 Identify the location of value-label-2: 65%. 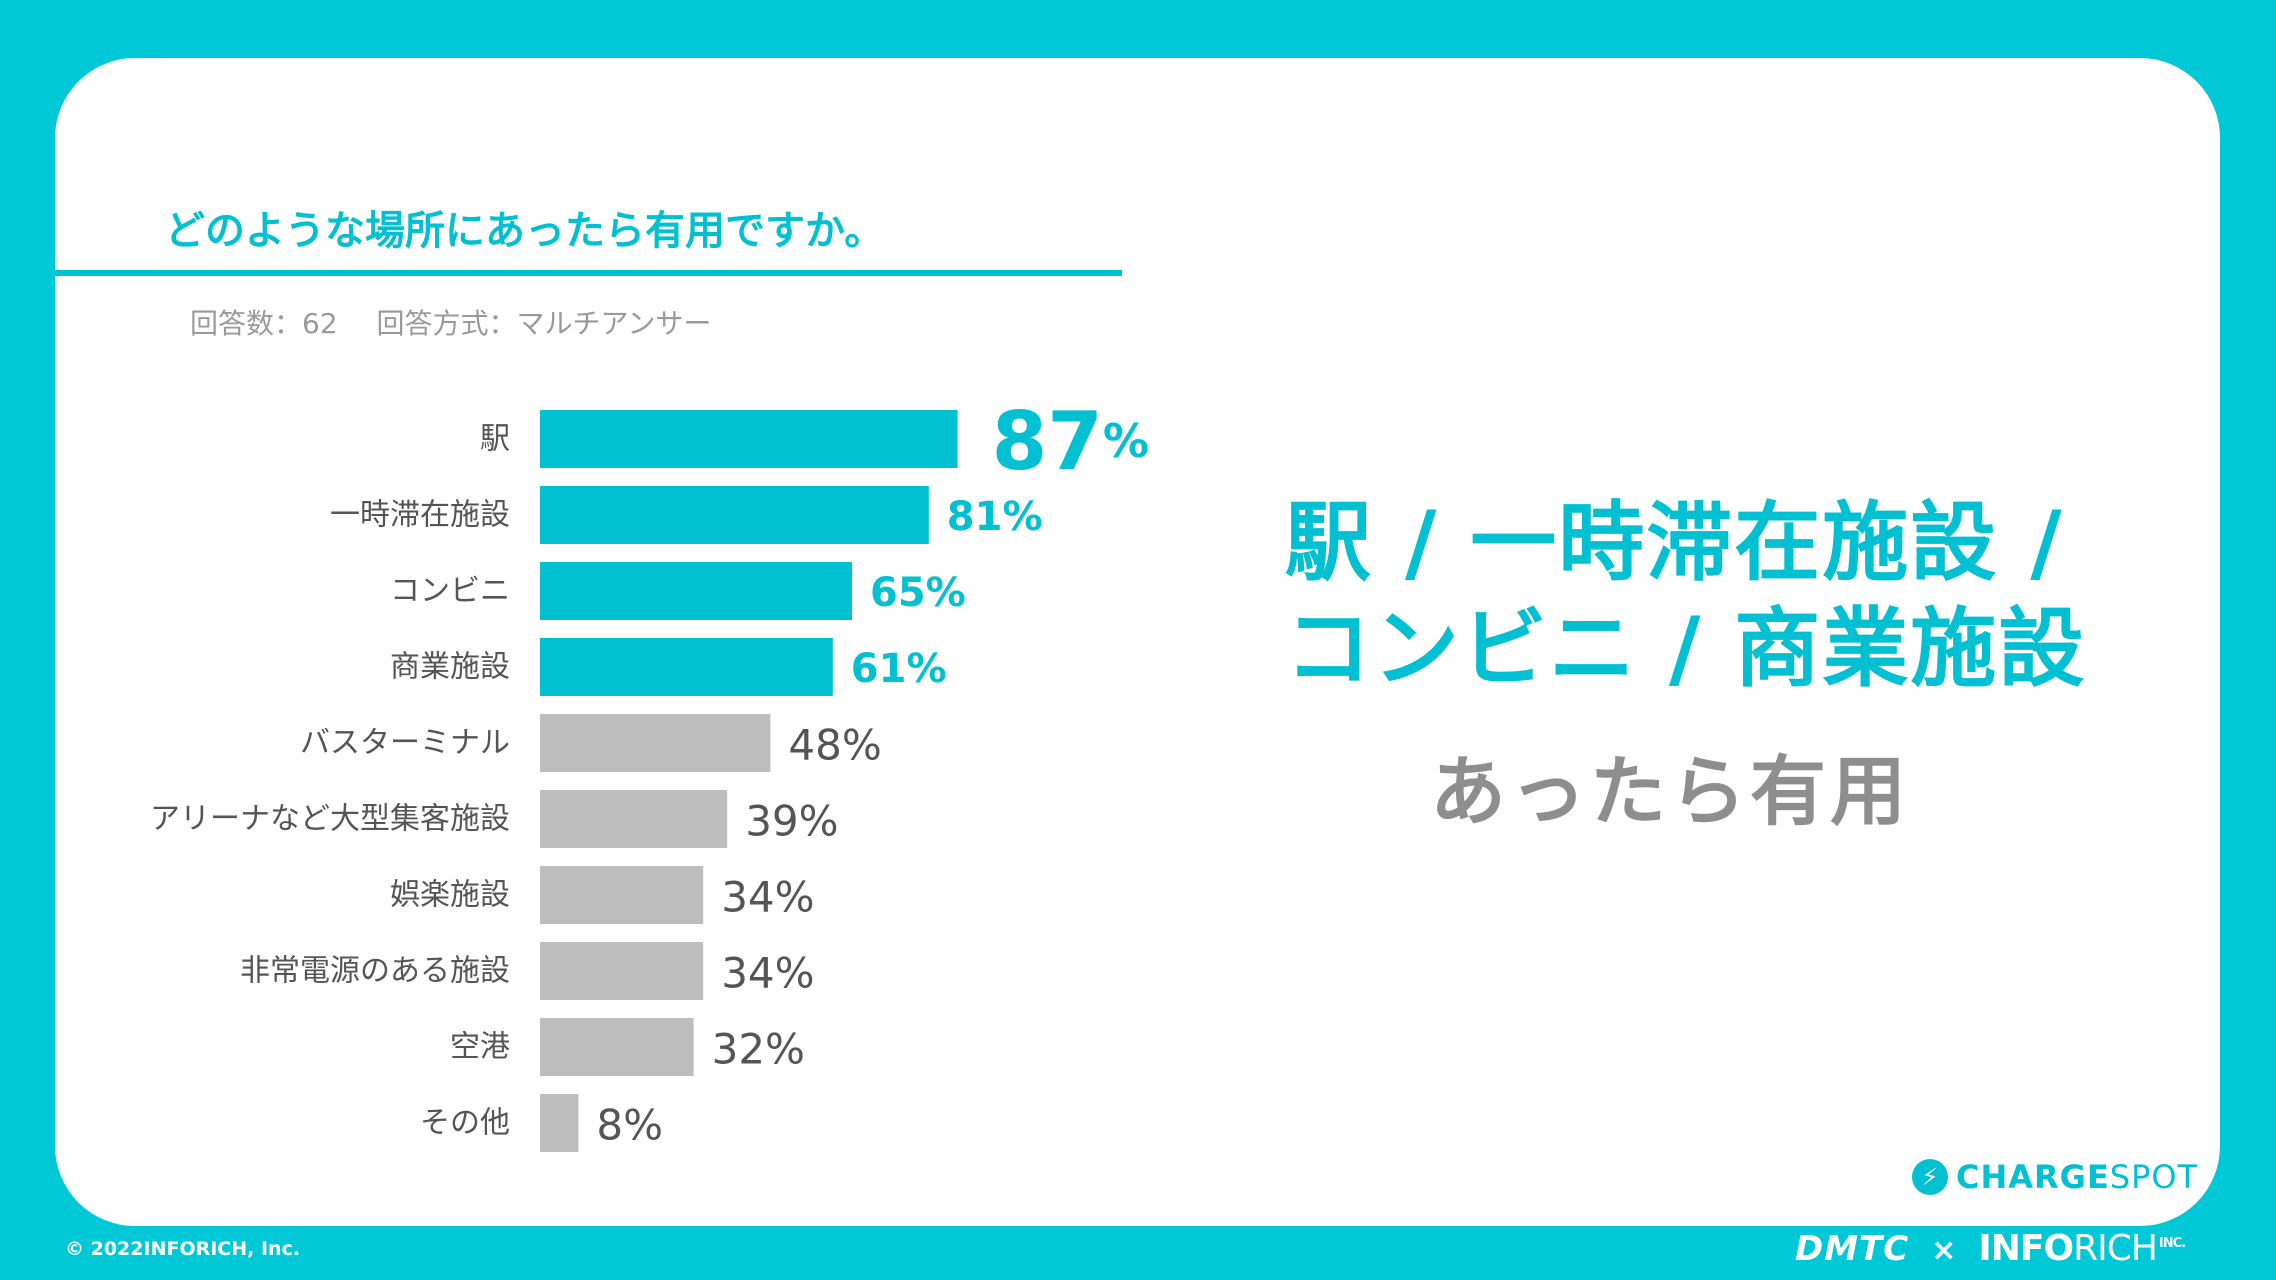
(918, 593).